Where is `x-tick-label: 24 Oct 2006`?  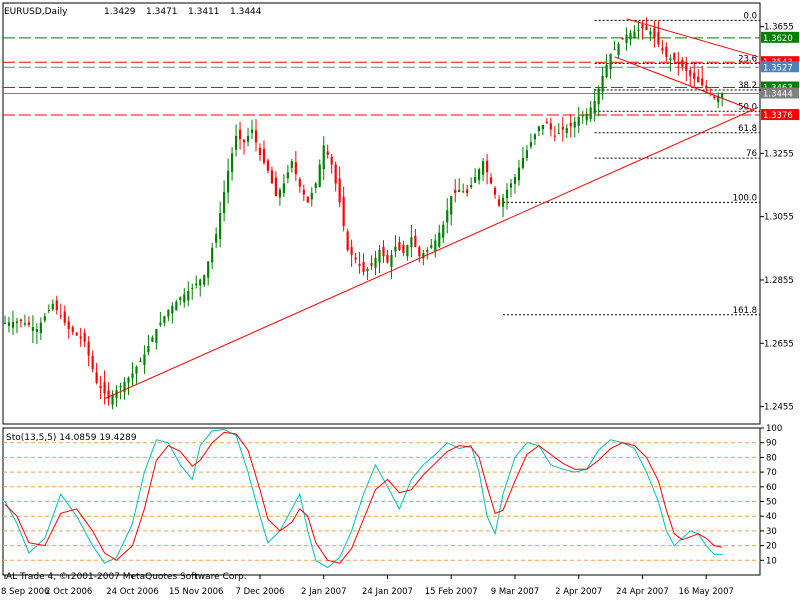 x-tick-label: 24 Oct 2006 is located at coordinates (132, 592).